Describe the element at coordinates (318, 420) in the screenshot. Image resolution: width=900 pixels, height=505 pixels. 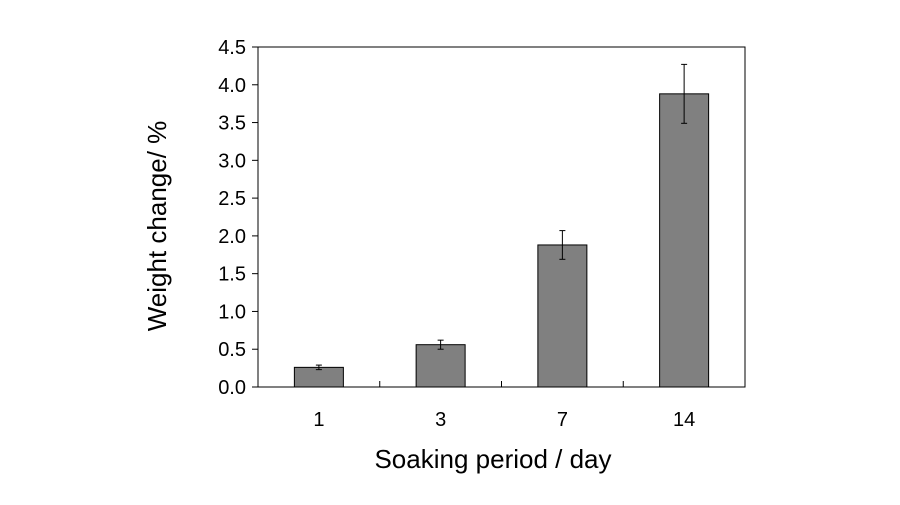
I see `x-tick-label: 1` at that location.